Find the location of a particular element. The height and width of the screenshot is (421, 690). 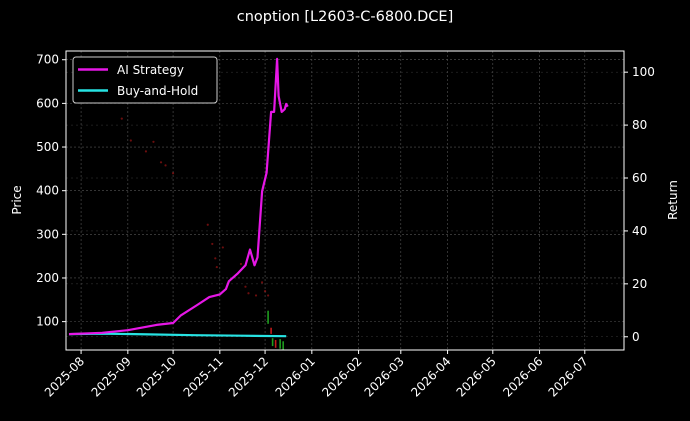

x-tick-label: 2025-09 is located at coordinates (111, 376).